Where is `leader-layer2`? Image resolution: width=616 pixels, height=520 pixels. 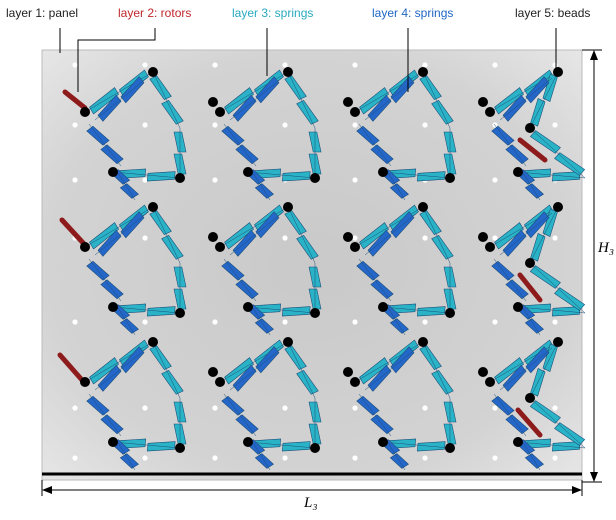
leader-layer2 is located at coordinates (116, 60).